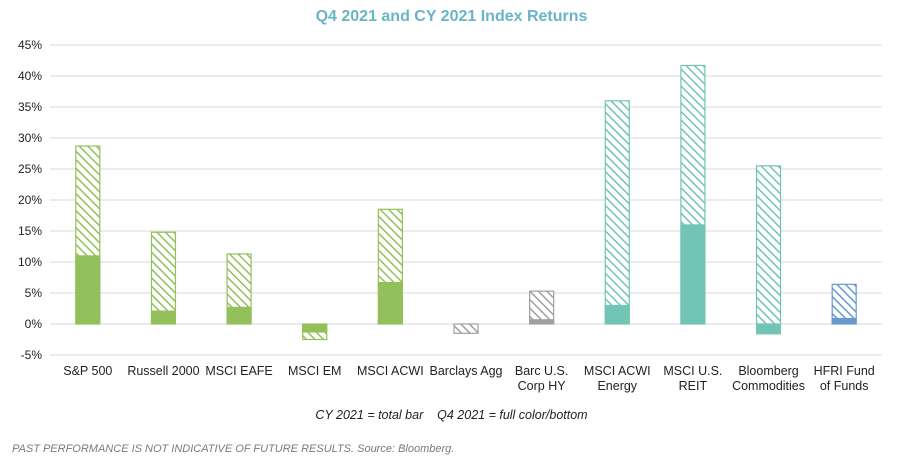 The width and height of the screenshot is (903, 461). What do you see at coordinates (466, 371) in the screenshot?
I see `x-tick-label: Barclays Agg` at bounding box center [466, 371].